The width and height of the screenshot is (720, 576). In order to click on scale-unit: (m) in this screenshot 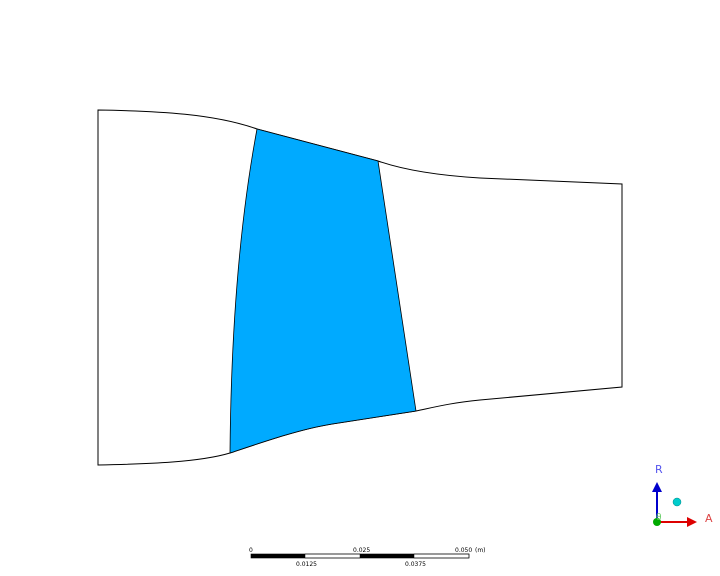, I will do `click(480, 550)`.